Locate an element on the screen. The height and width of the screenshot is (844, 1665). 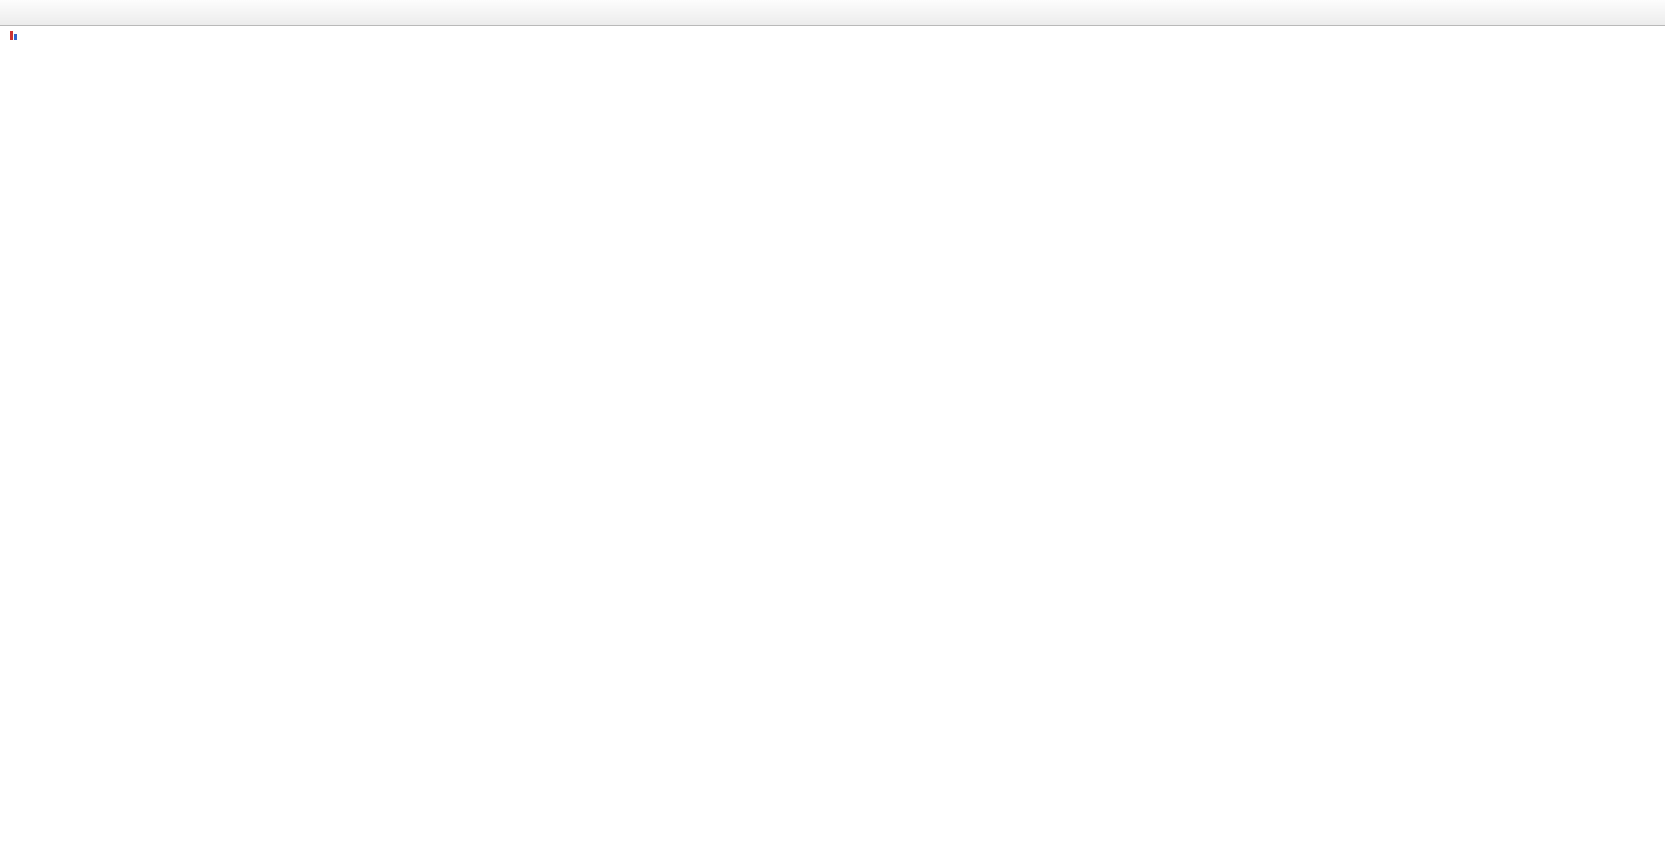
toolbar is located at coordinates (832, 13).